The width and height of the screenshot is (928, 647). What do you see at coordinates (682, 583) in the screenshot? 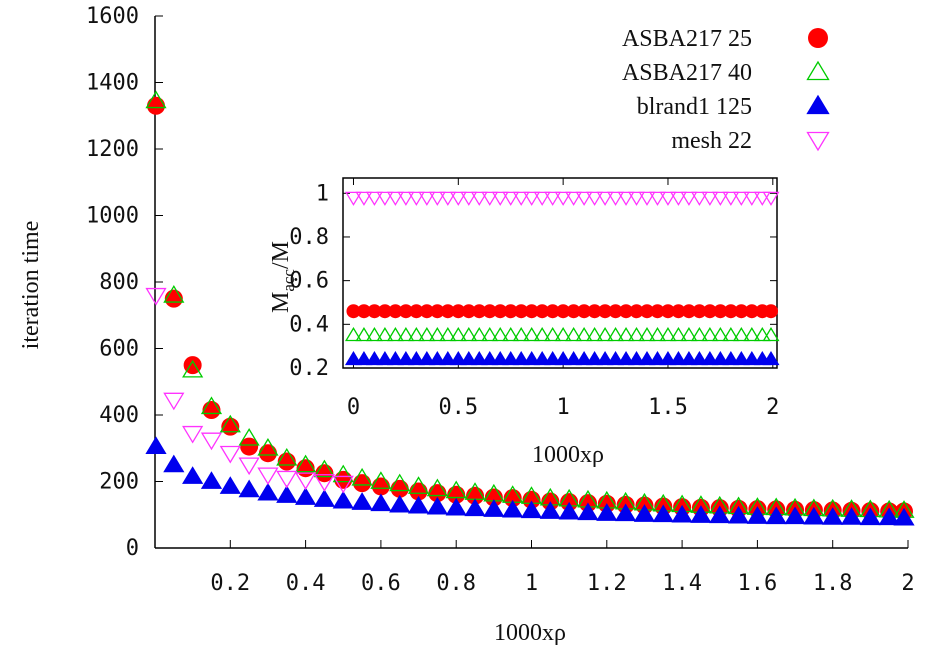
I see `x-tick-label: 1.4` at bounding box center [682, 583].